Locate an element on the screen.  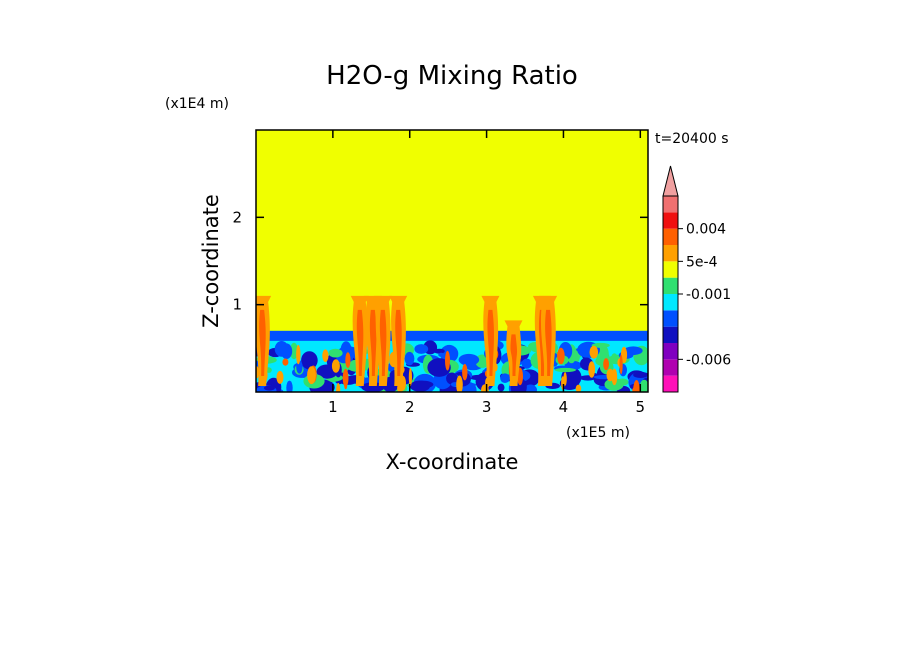
y-unit-label: (x1E4 m) is located at coordinates (197, 104).